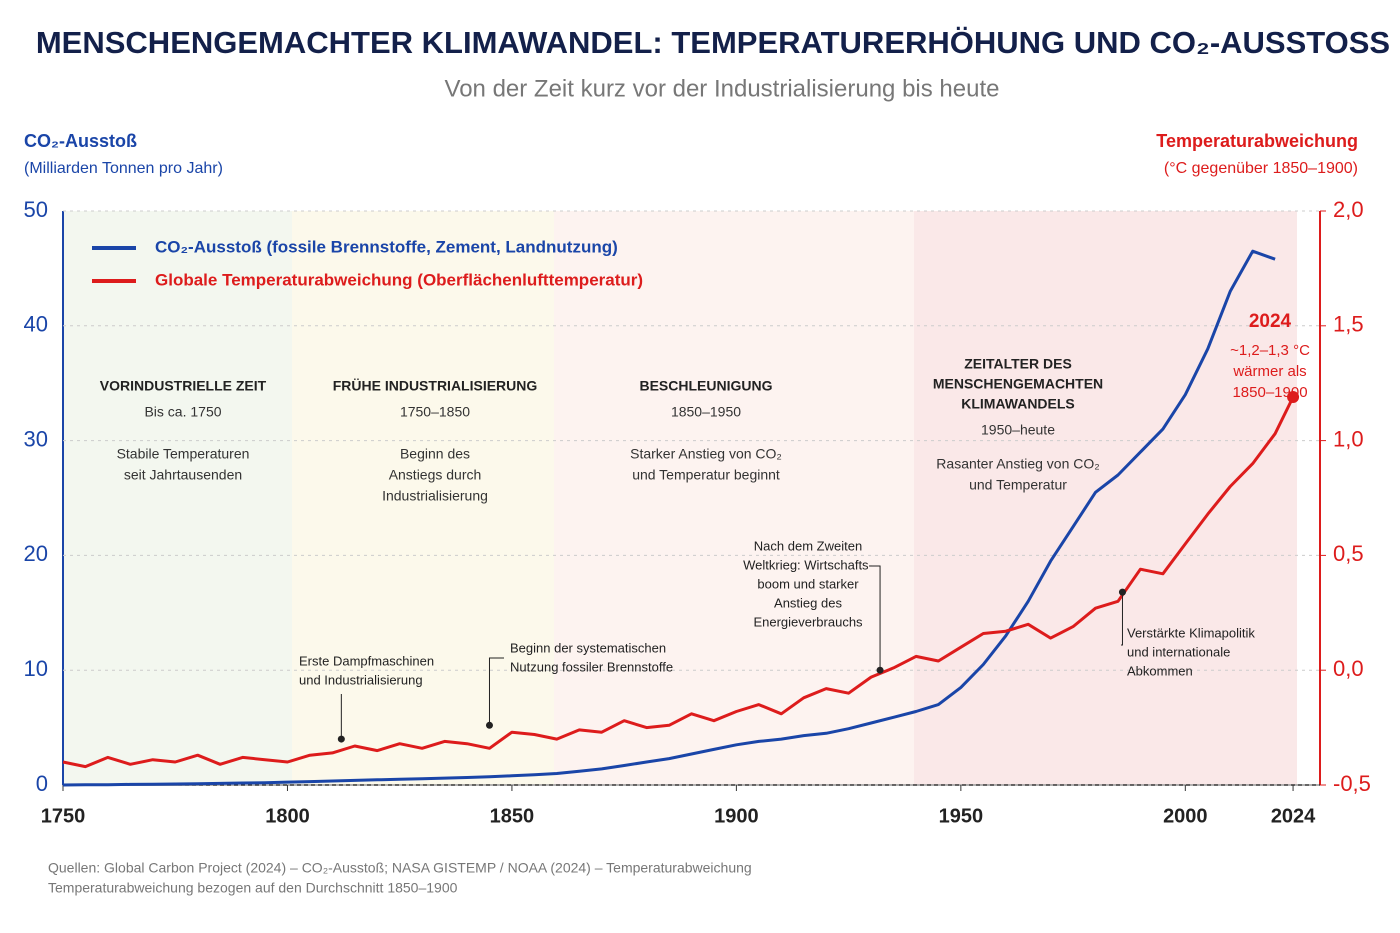 The image size is (1400, 933). I want to click on y2-axis-title: Temperaturabweichung, so click(1257, 141).